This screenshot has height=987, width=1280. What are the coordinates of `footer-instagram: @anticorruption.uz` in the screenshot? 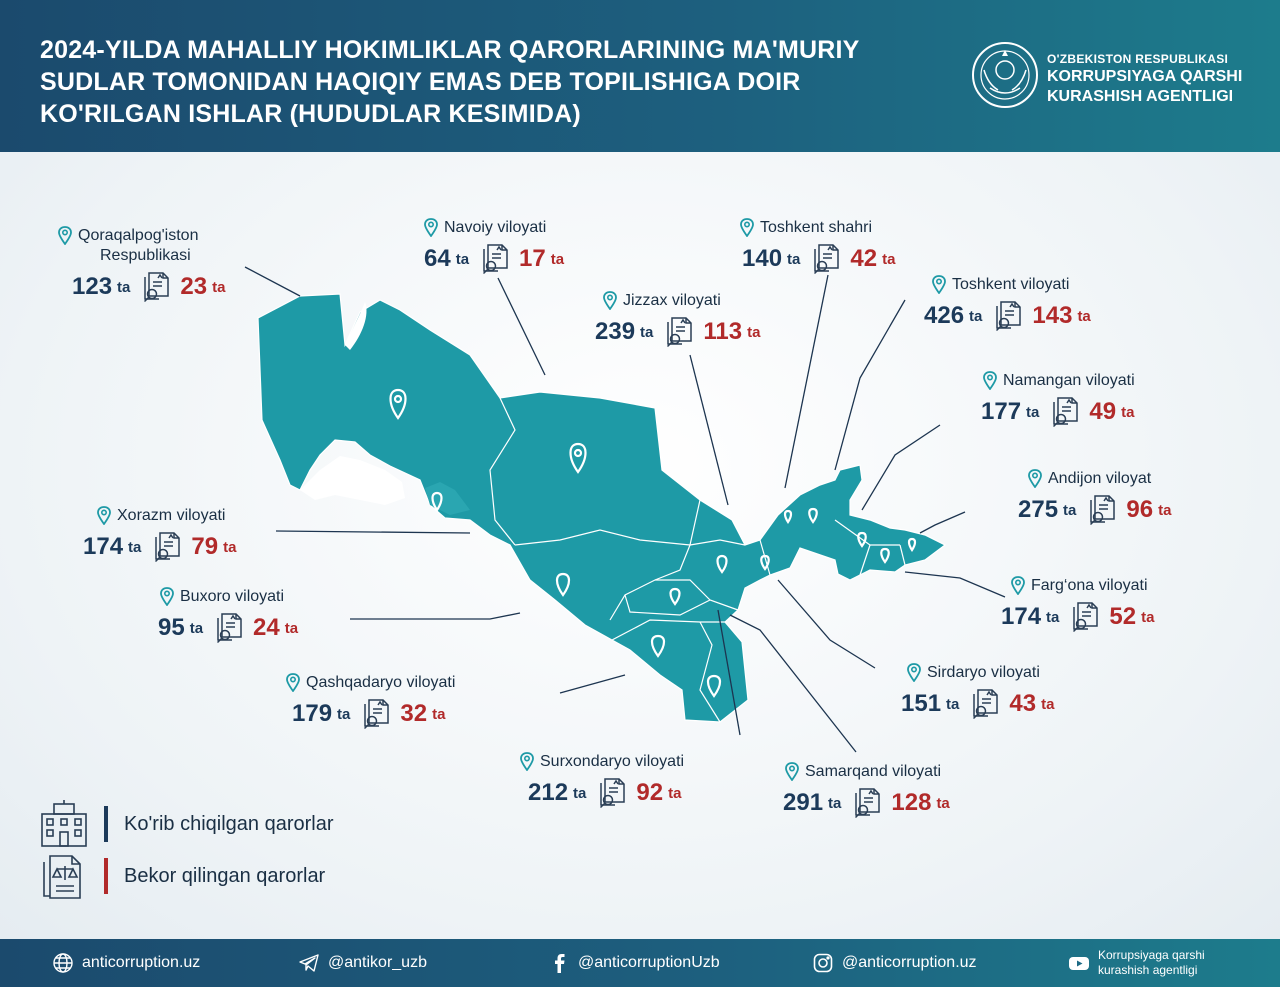 It's located at (894, 963).